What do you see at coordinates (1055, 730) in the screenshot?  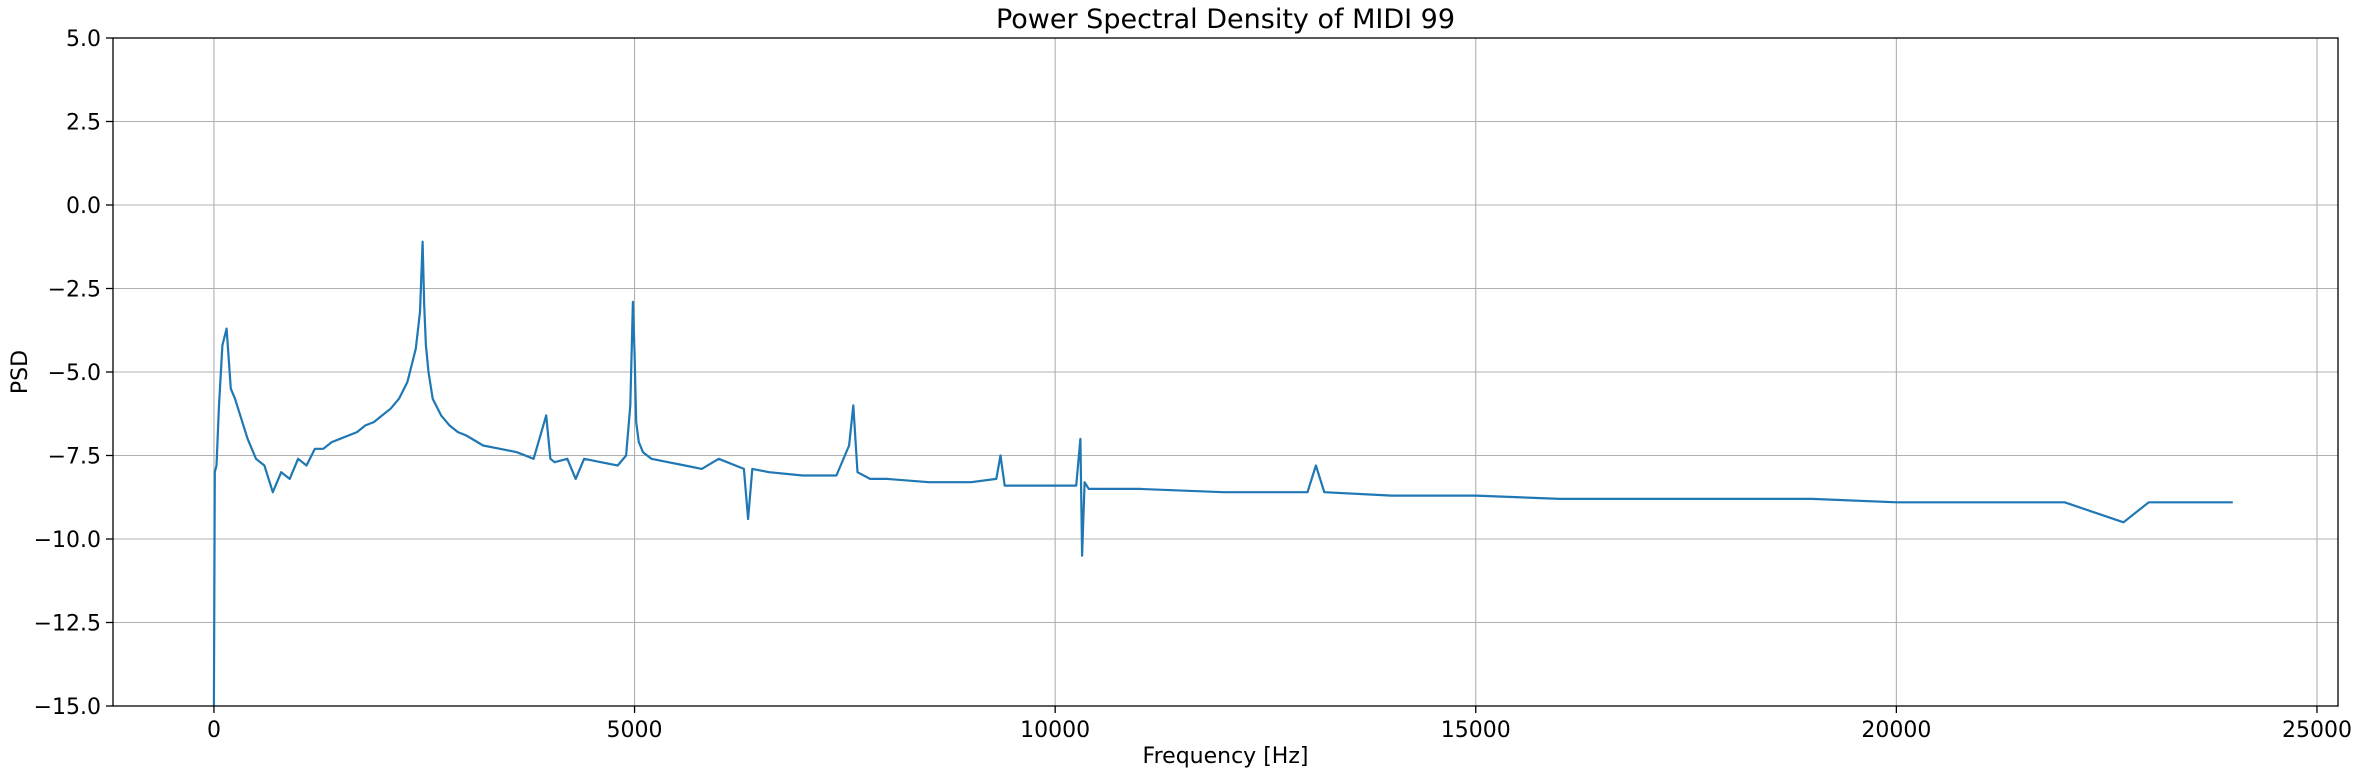 I see `x-tick-label: 10000` at bounding box center [1055, 730].